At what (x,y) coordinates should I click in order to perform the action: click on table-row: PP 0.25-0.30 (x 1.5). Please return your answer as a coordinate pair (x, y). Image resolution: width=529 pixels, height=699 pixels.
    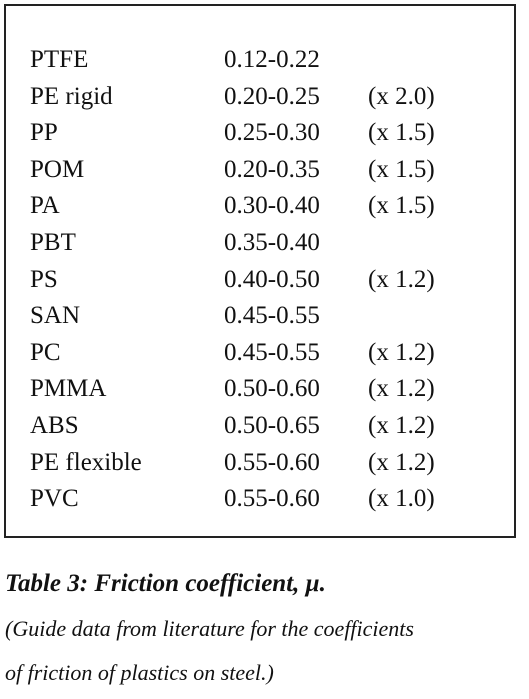
    Looking at the image, I should click on (272, 133).